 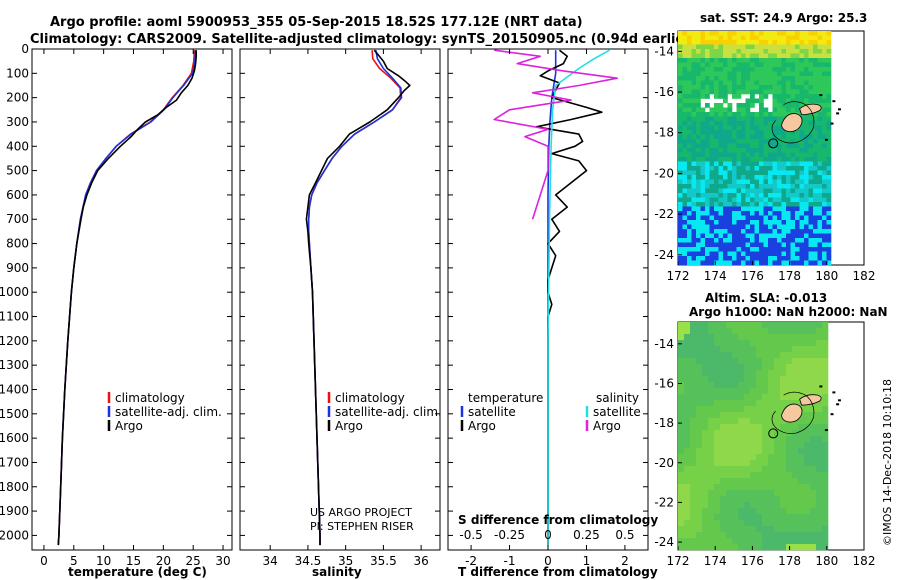 What do you see at coordinates (137, 572) in the screenshot?
I see `temperature-axis-label: temperature (deg C)` at bounding box center [137, 572].